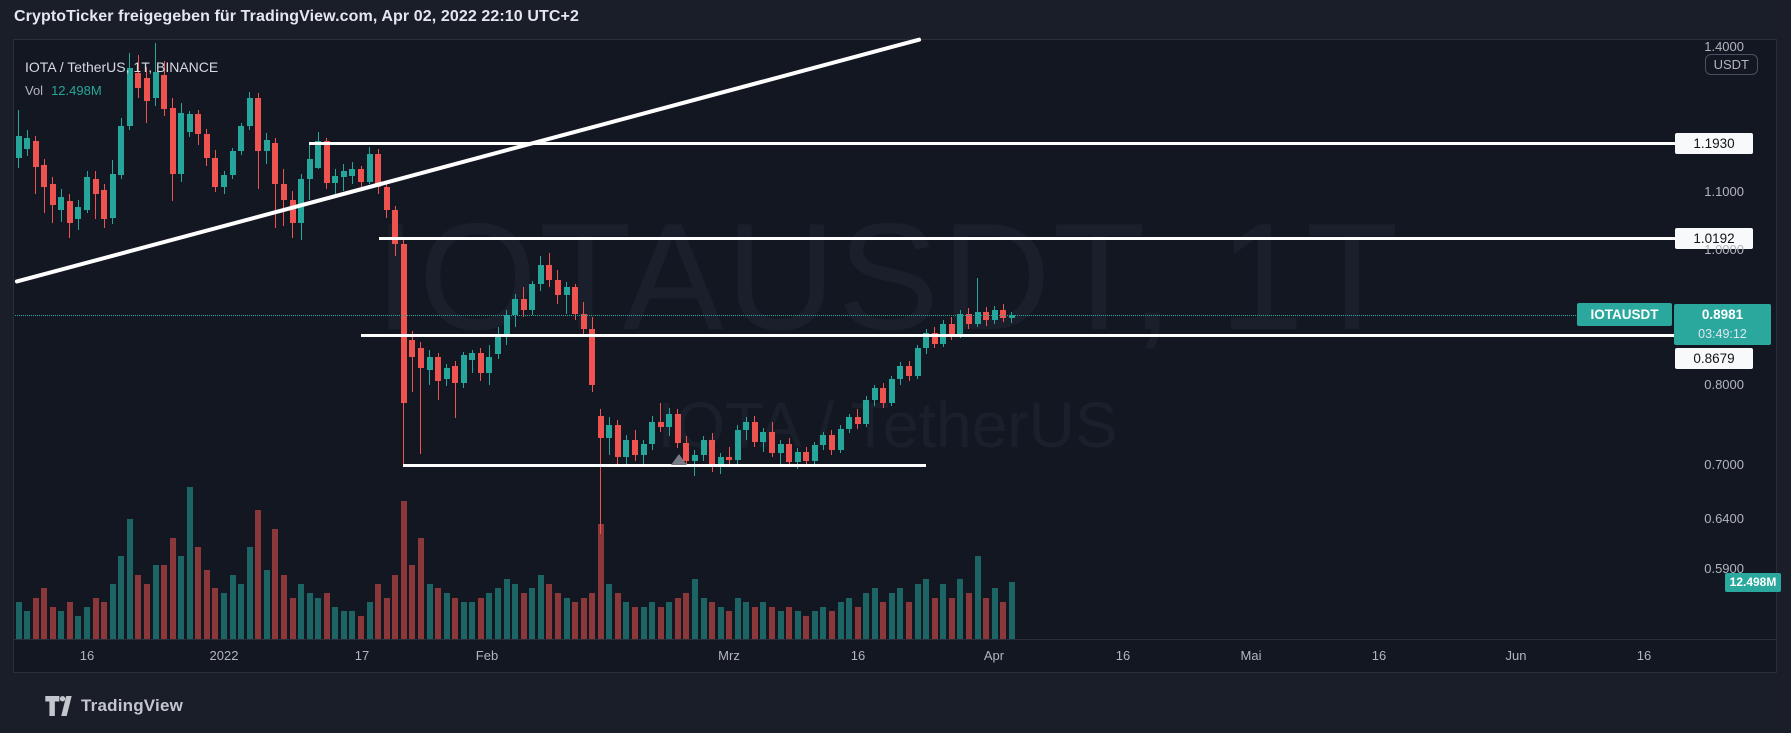  Describe the element at coordinates (487, 655) in the screenshot. I see `time-tick: Feb` at that location.